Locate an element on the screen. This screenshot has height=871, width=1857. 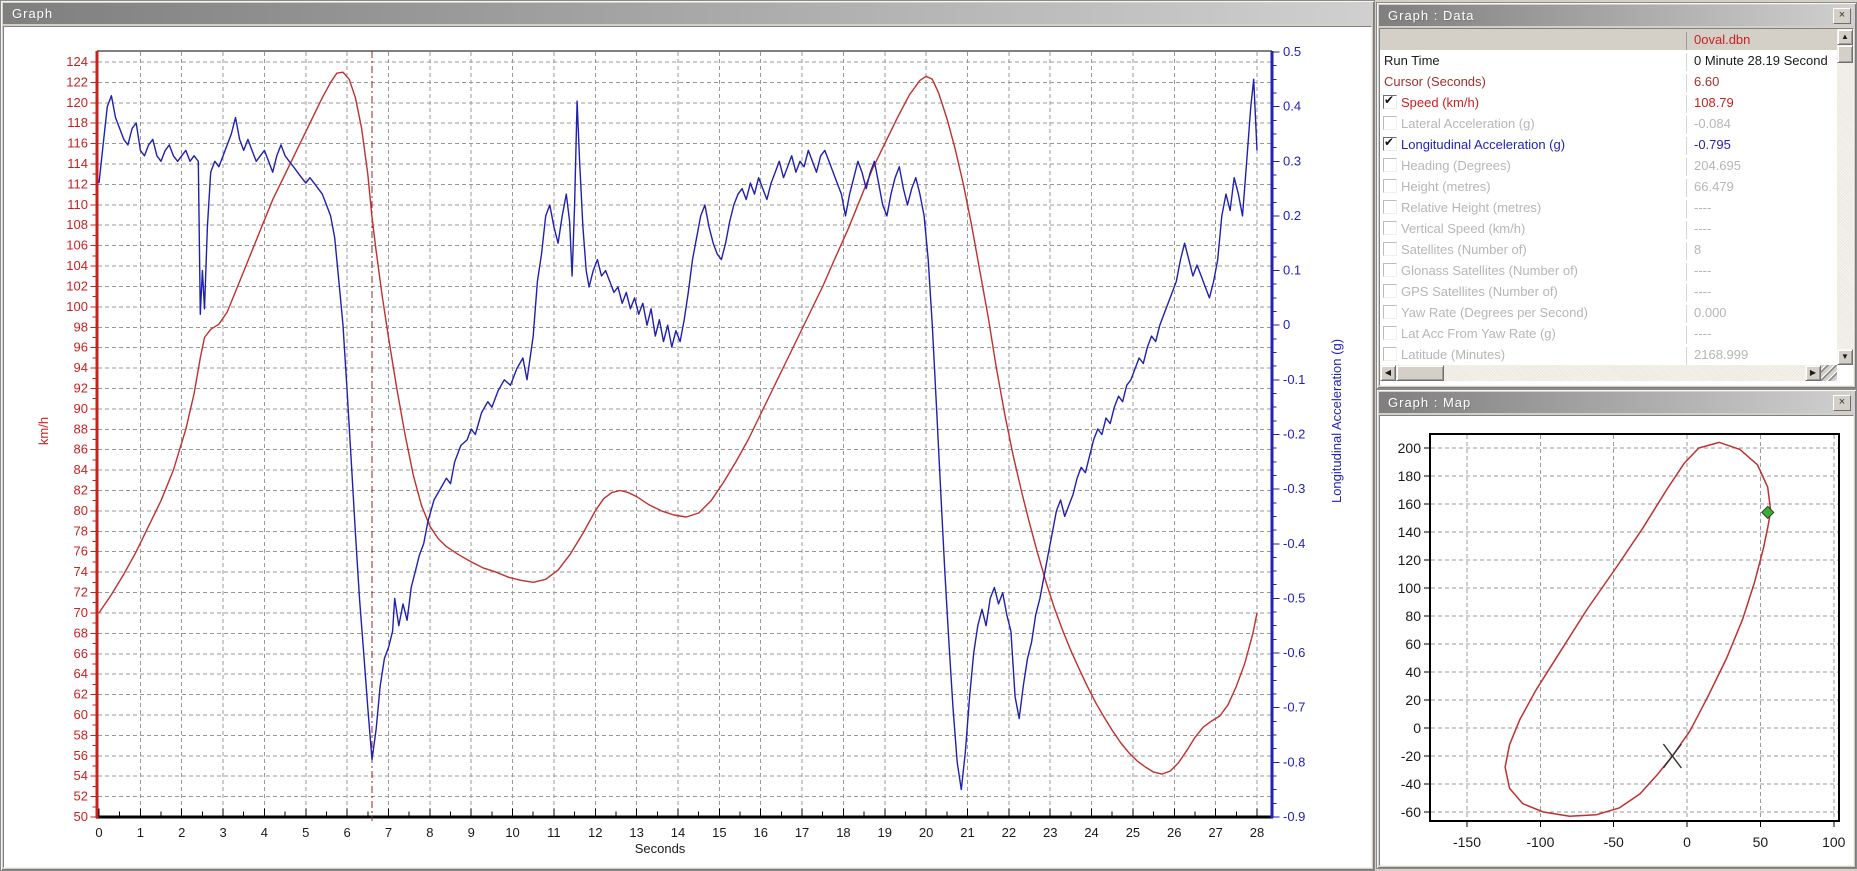
table-row: Height (metres) 66.479 is located at coordinates (1608, 187).